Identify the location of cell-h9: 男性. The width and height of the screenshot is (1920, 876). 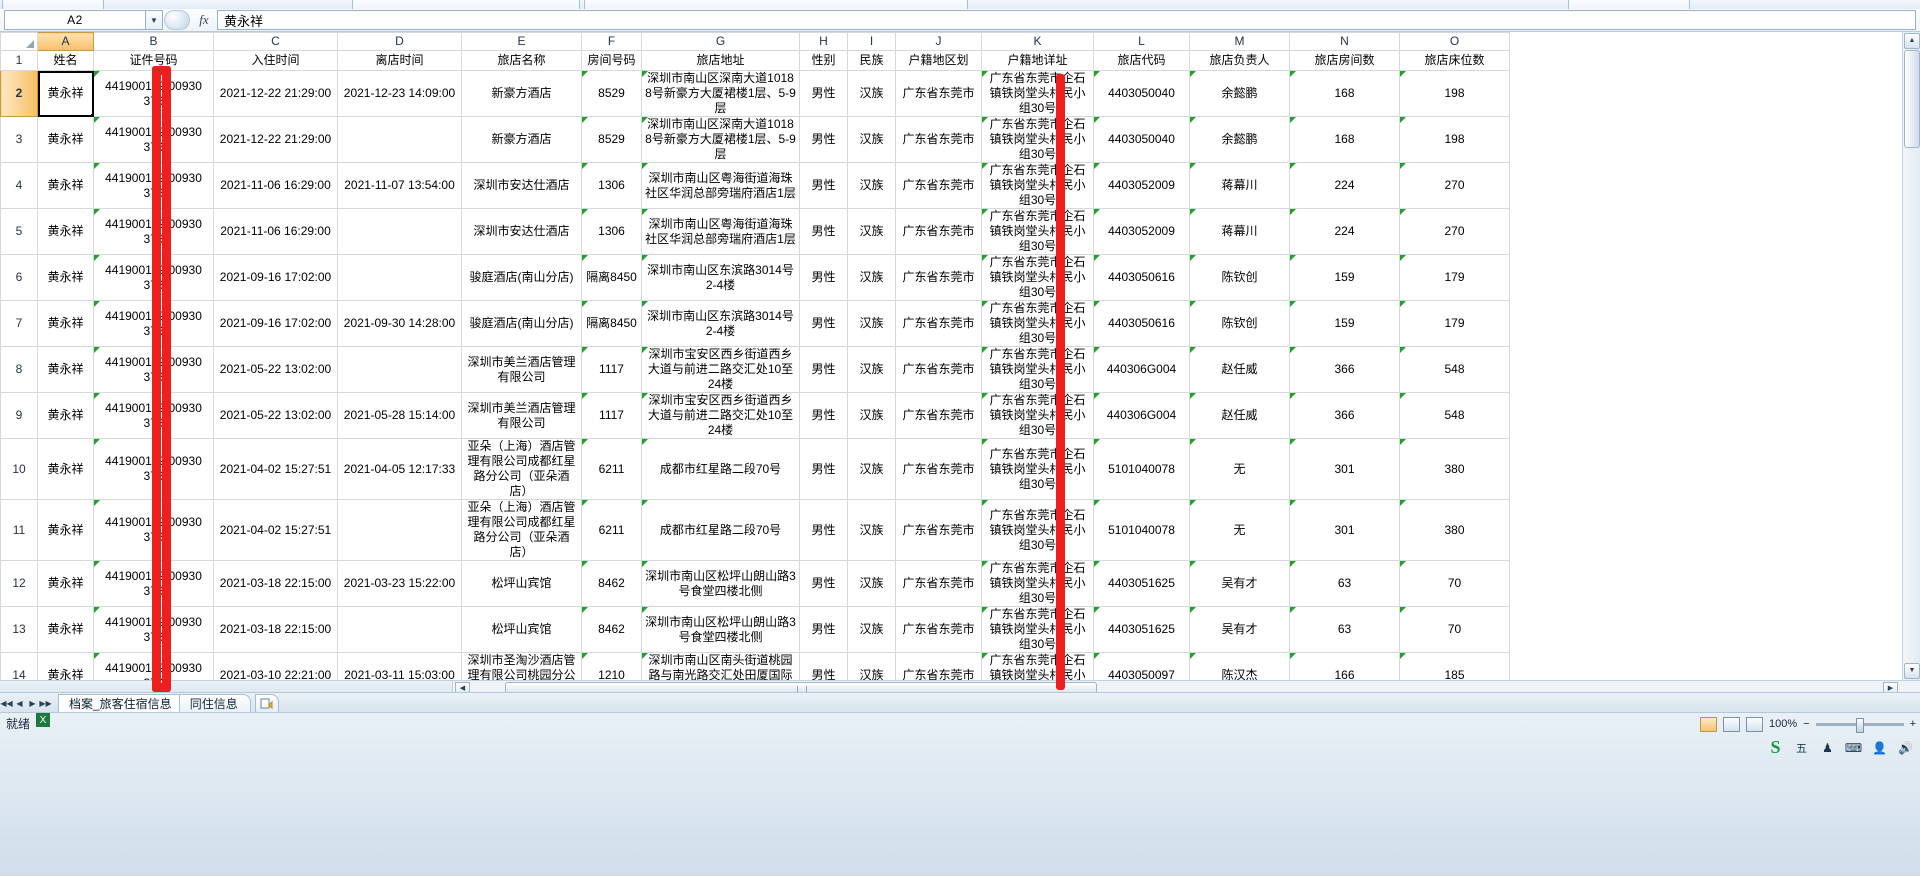
(823, 415).